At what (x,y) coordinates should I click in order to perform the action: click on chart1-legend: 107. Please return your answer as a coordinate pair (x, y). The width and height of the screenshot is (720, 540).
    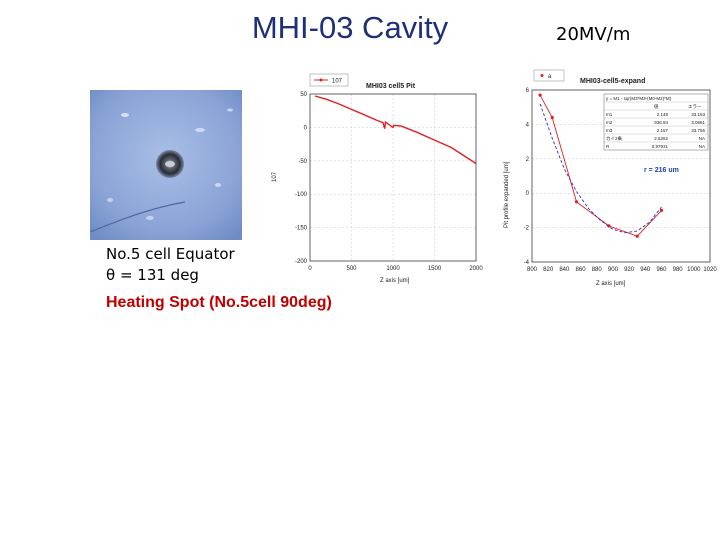
    Looking at the image, I should click on (329, 80).